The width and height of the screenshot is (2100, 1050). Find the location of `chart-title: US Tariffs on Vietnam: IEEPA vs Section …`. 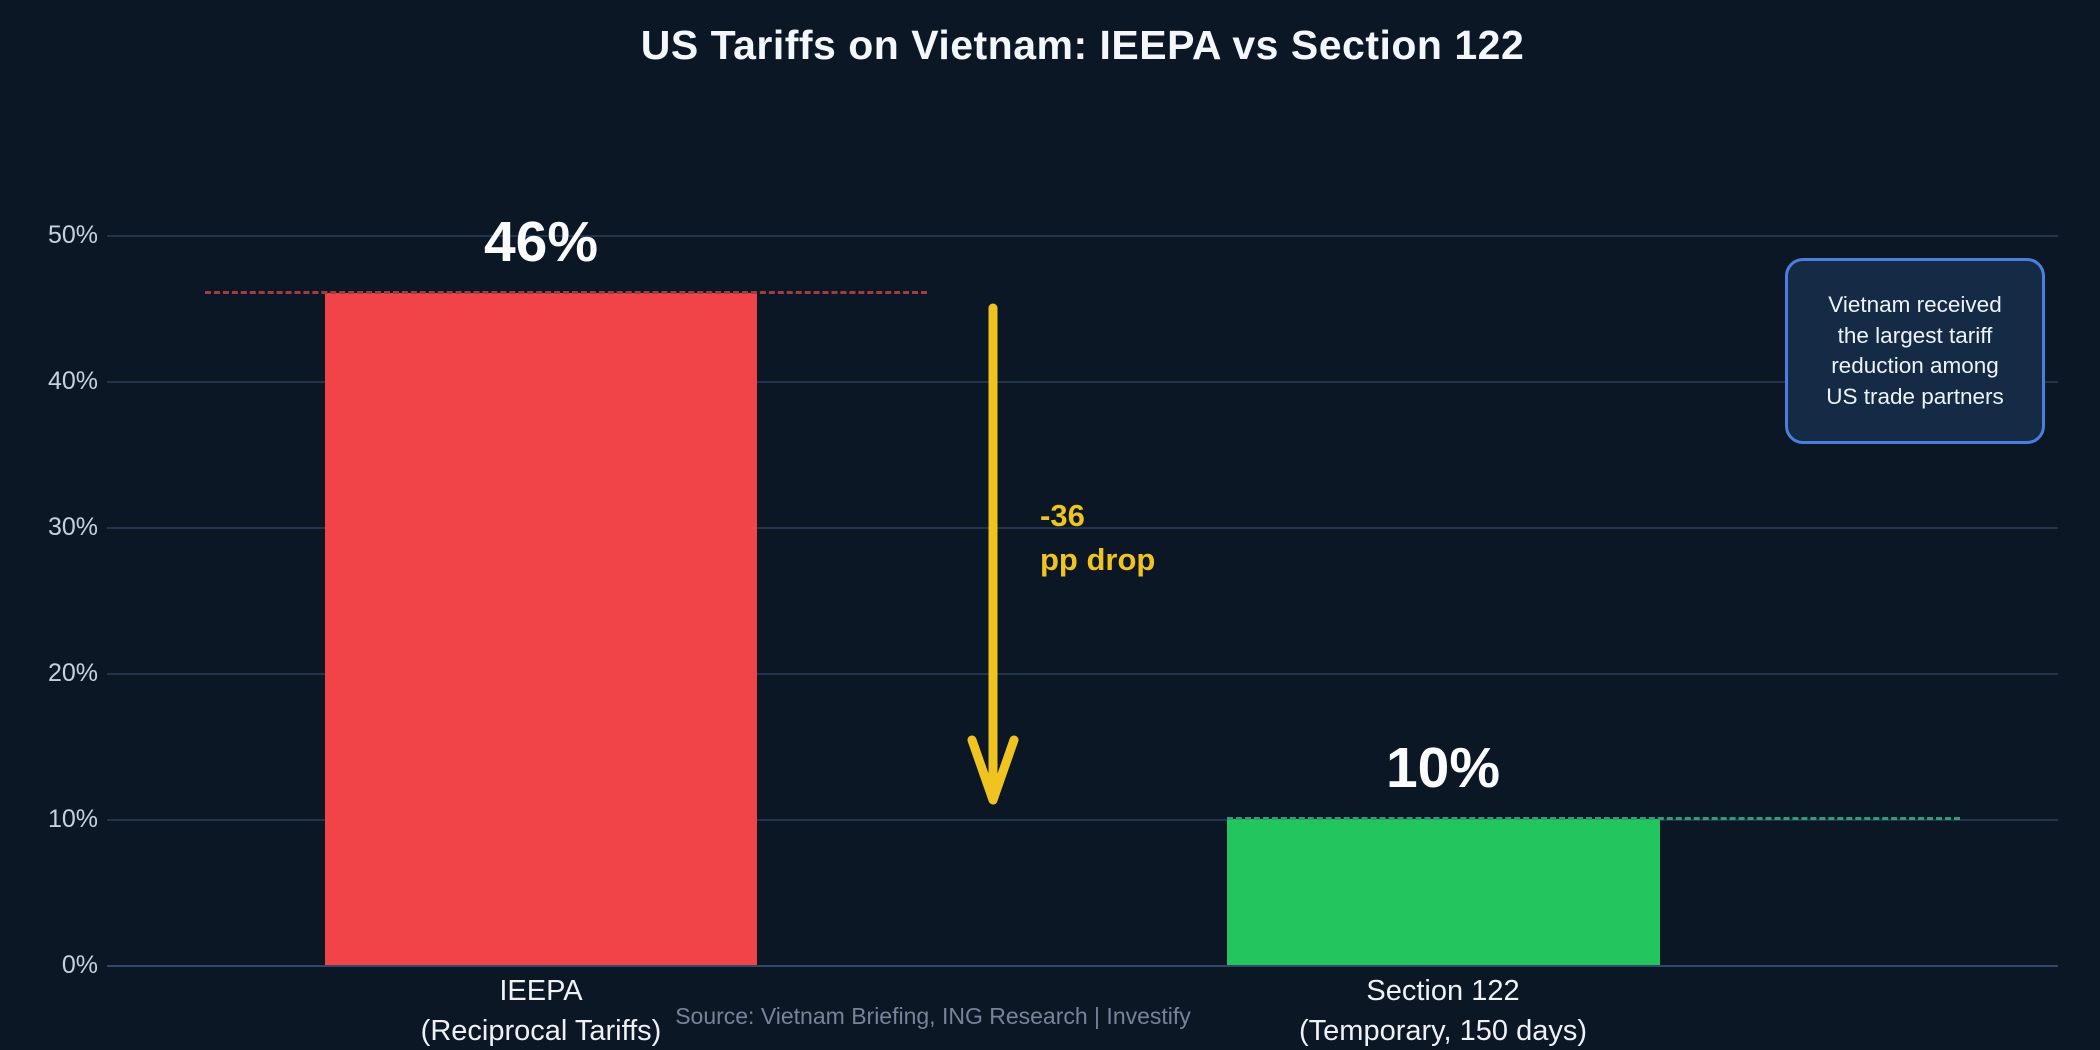

chart-title: US Tariffs on Vietnam: IEEPA vs Section … is located at coordinates (1082, 45).